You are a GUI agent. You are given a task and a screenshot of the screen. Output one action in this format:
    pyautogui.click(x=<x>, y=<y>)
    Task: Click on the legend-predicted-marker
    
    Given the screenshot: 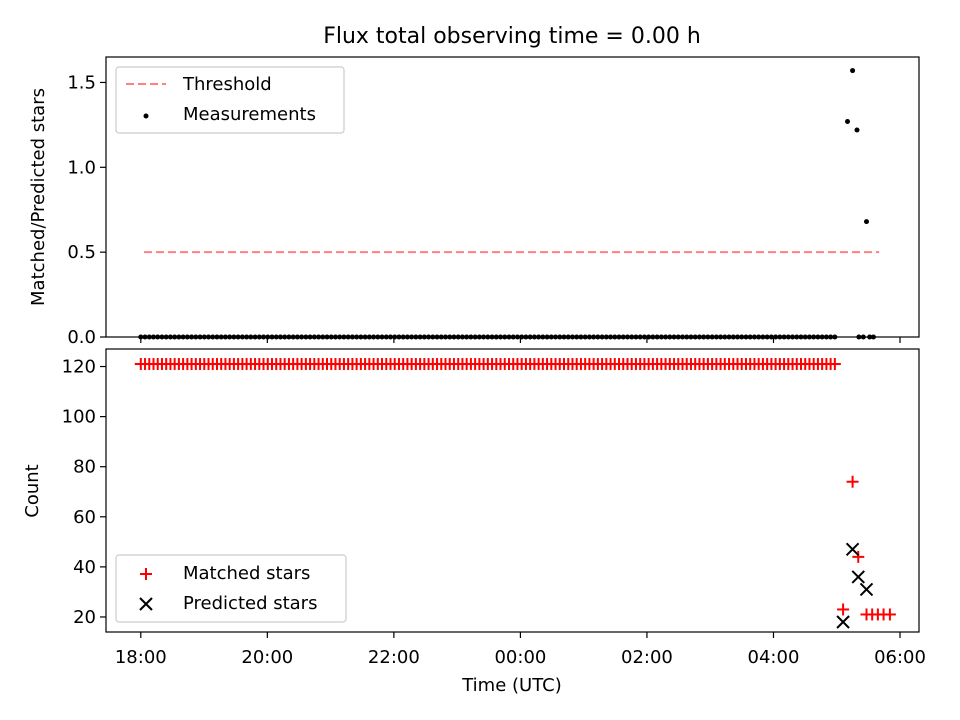 What is the action you would take?
    pyautogui.click(x=146, y=604)
    